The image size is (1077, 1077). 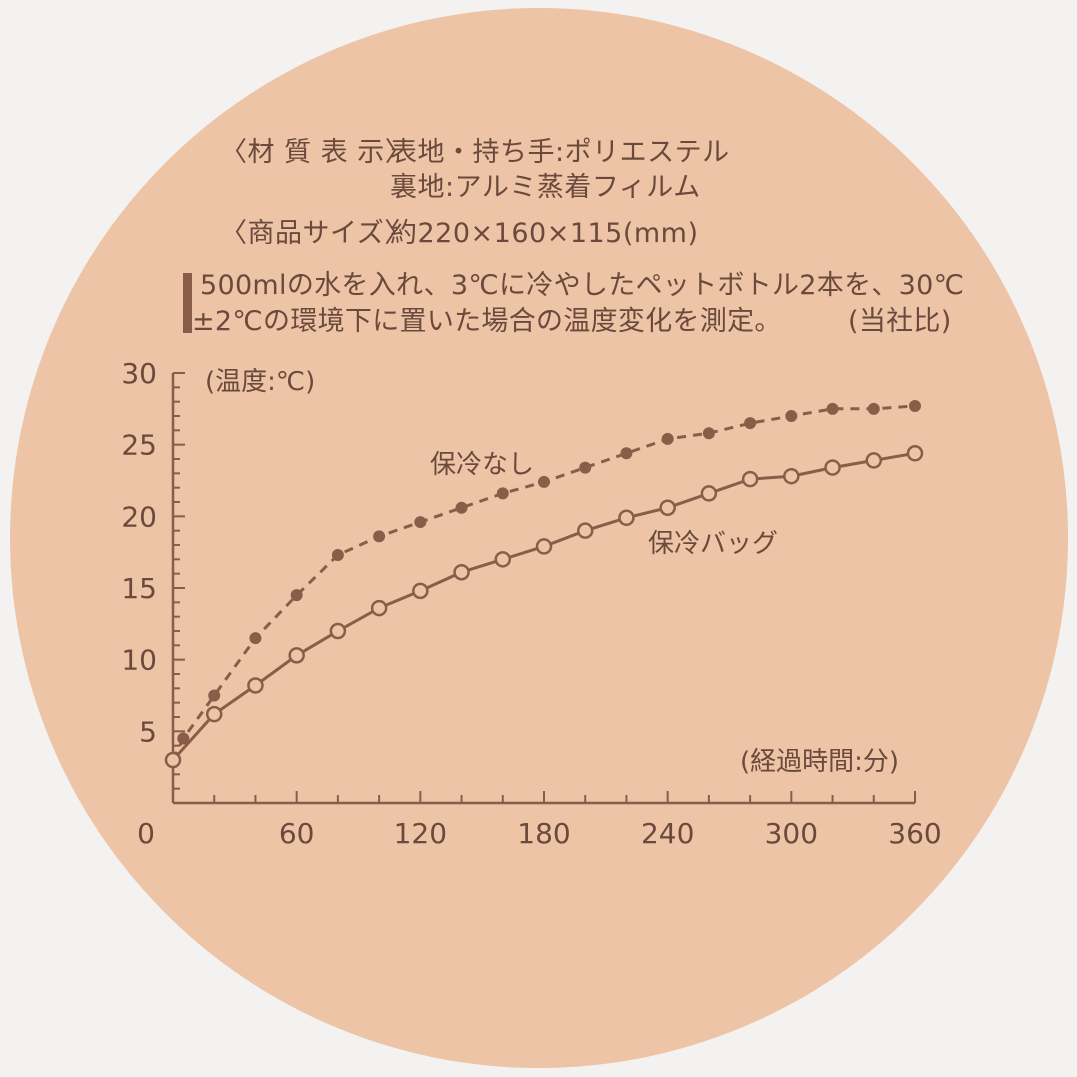 What do you see at coordinates (482, 465) in the screenshot?
I see `series-label-no-cooling: 保冷なし` at bounding box center [482, 465].